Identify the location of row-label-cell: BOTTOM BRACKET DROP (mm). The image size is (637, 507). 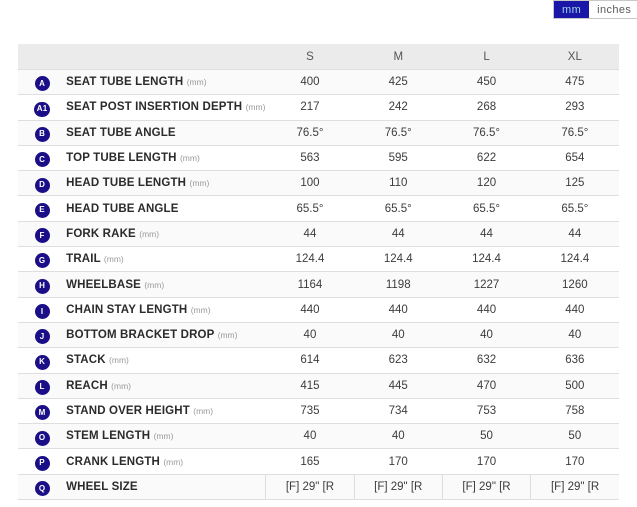
(166, 334).